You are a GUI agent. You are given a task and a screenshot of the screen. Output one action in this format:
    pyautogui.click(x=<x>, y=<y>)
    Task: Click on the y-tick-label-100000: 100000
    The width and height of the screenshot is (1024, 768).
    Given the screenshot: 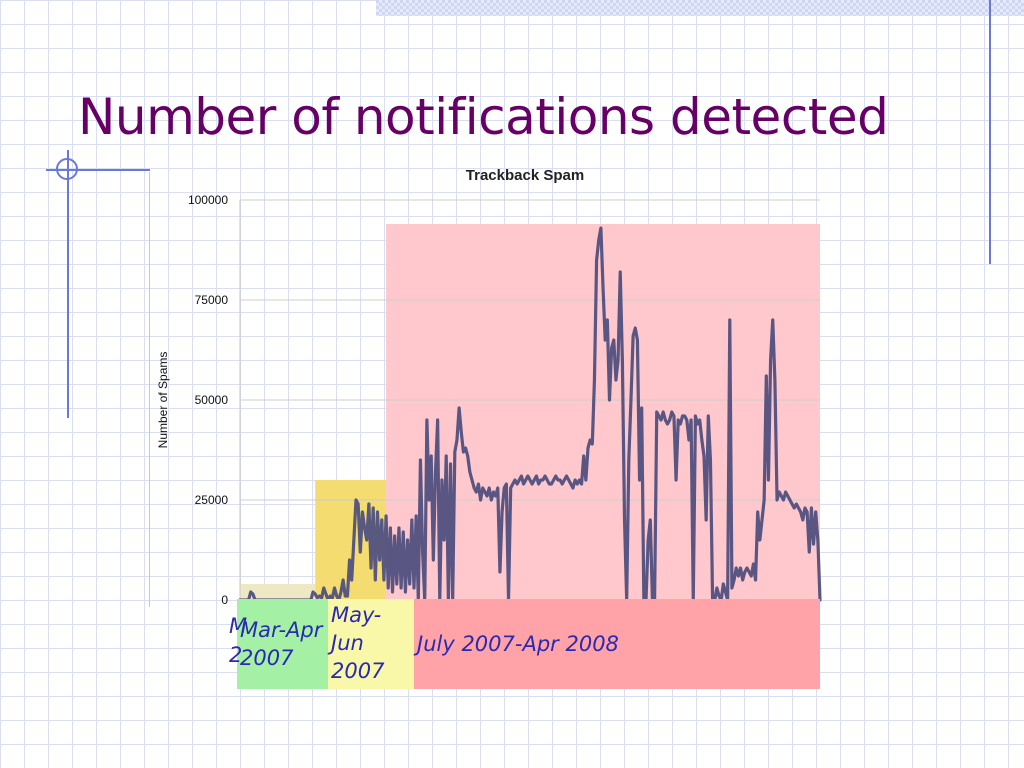 What is the action you would take?
    pyautogui.click(x=208, y=200)
    